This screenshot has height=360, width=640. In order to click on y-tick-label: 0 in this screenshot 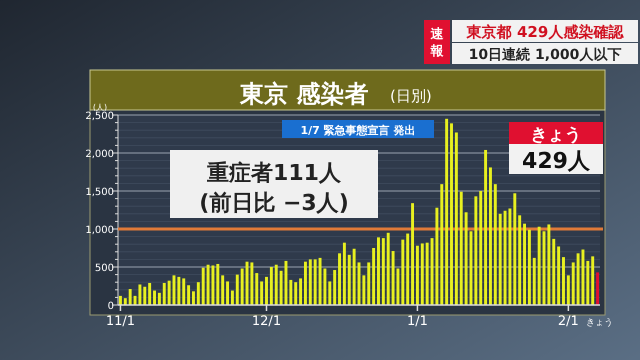, I will do `click(111, 306)`.